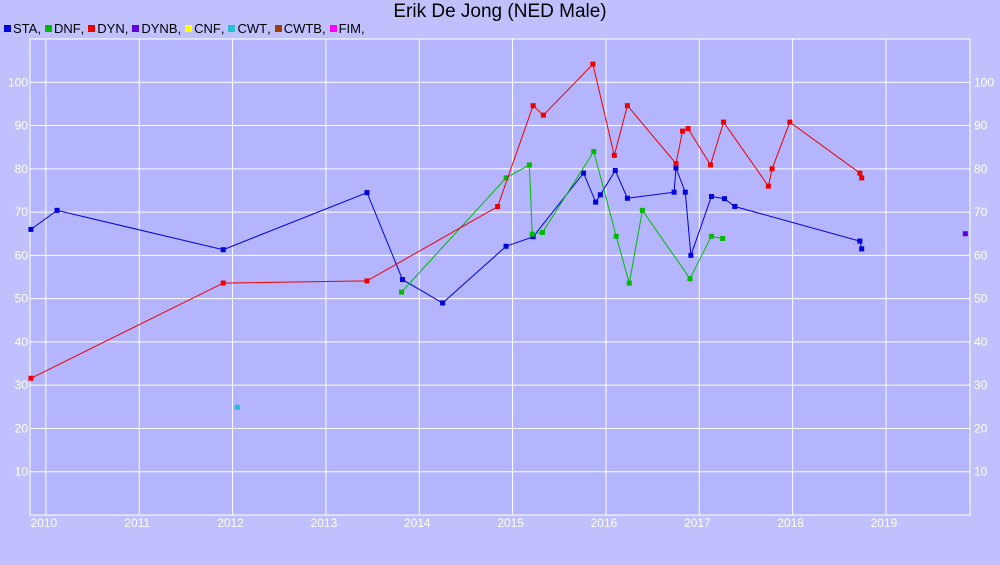 Image resolution: width=1000 pixels, height=565 pixels. Describe the element at coordinates (981, 342) in the screenshot. I see `y-tick-label-right: 40` at that location.